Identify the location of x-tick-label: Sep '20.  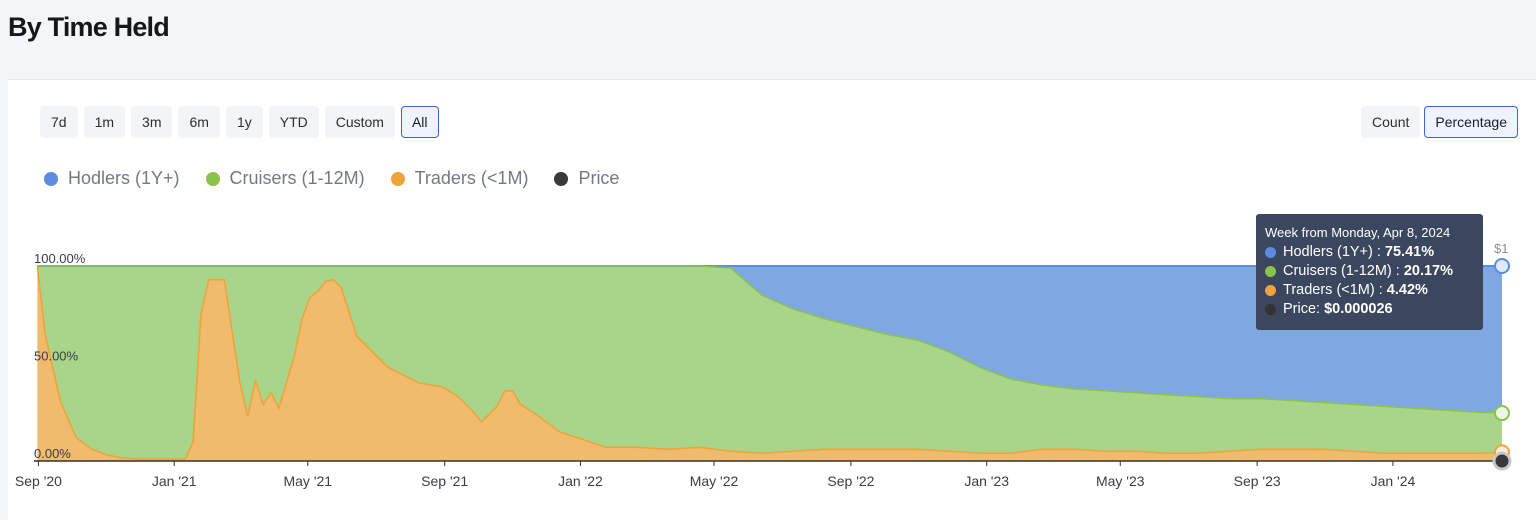
(38, 481).